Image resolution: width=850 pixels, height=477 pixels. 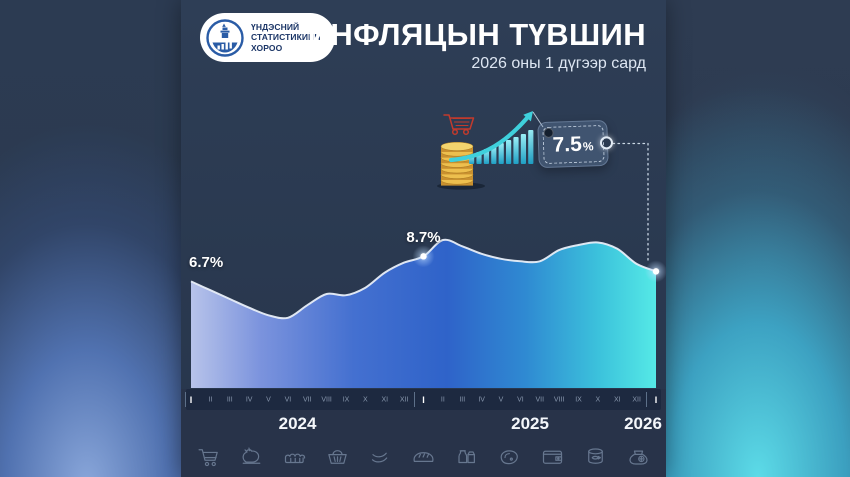 I want to click on page-subtitle: 2026 оны 1 дүгээр сард, so click(x=558, y=63).